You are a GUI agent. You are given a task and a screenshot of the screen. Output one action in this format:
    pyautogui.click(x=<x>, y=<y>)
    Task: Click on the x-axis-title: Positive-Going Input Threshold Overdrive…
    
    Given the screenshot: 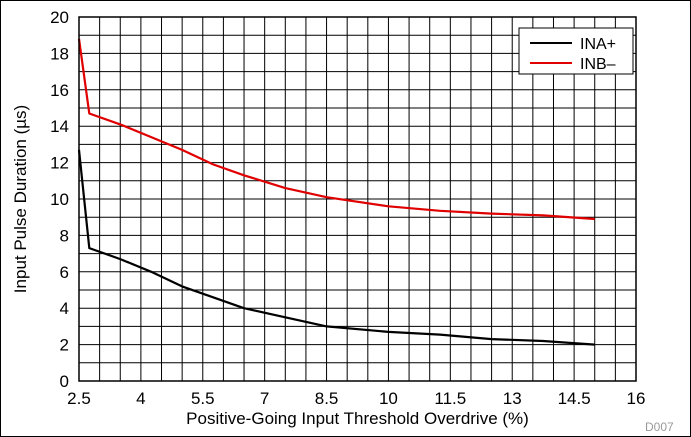 What is the action you would take?
    pyautogui.click(x=357, y=418)
    